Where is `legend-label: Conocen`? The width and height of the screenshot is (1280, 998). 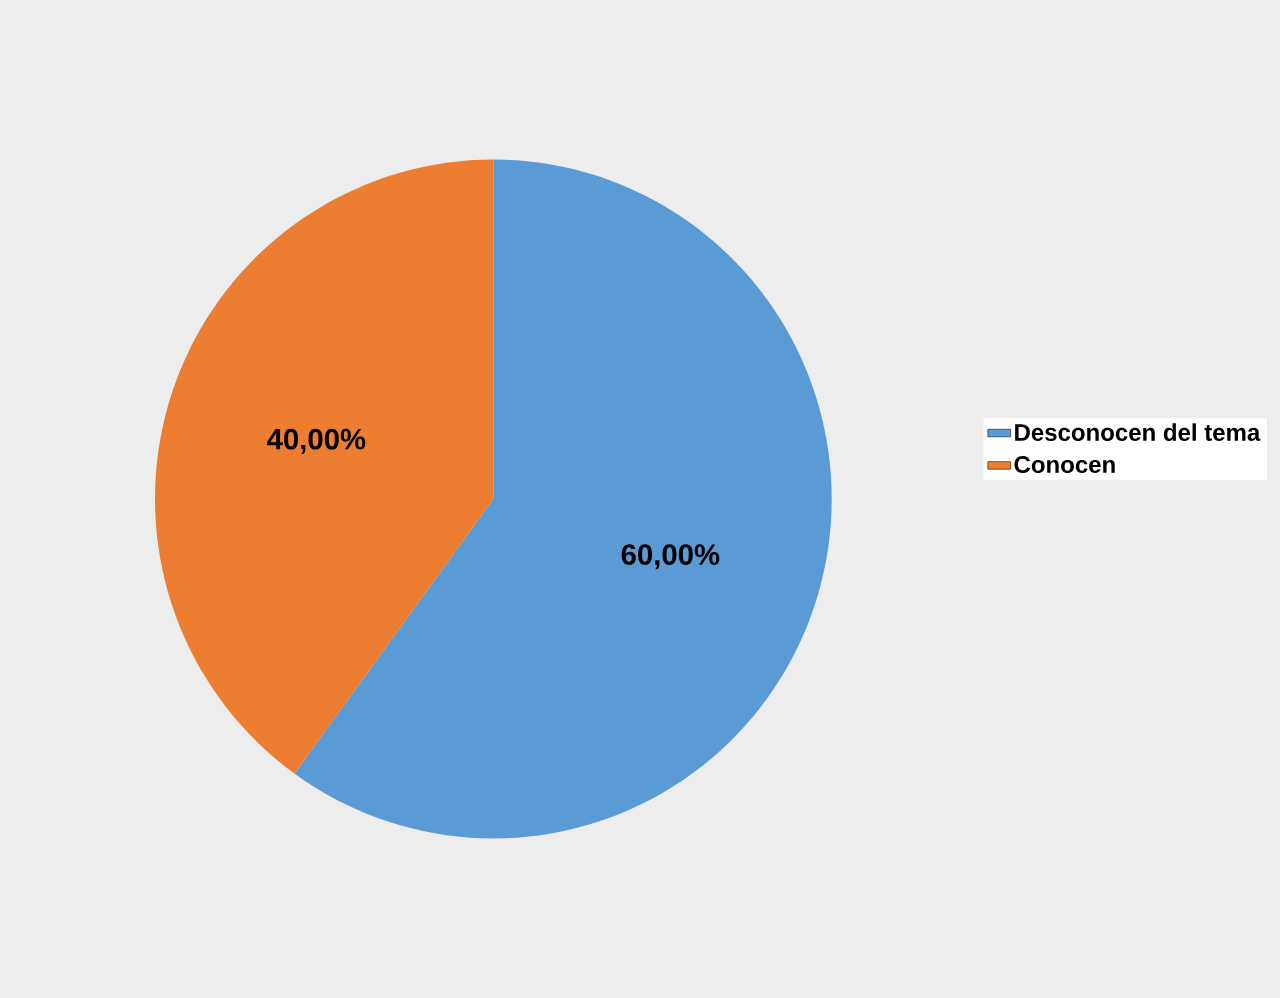 legend-label: Conocen is located at coordinates (1064, 465).